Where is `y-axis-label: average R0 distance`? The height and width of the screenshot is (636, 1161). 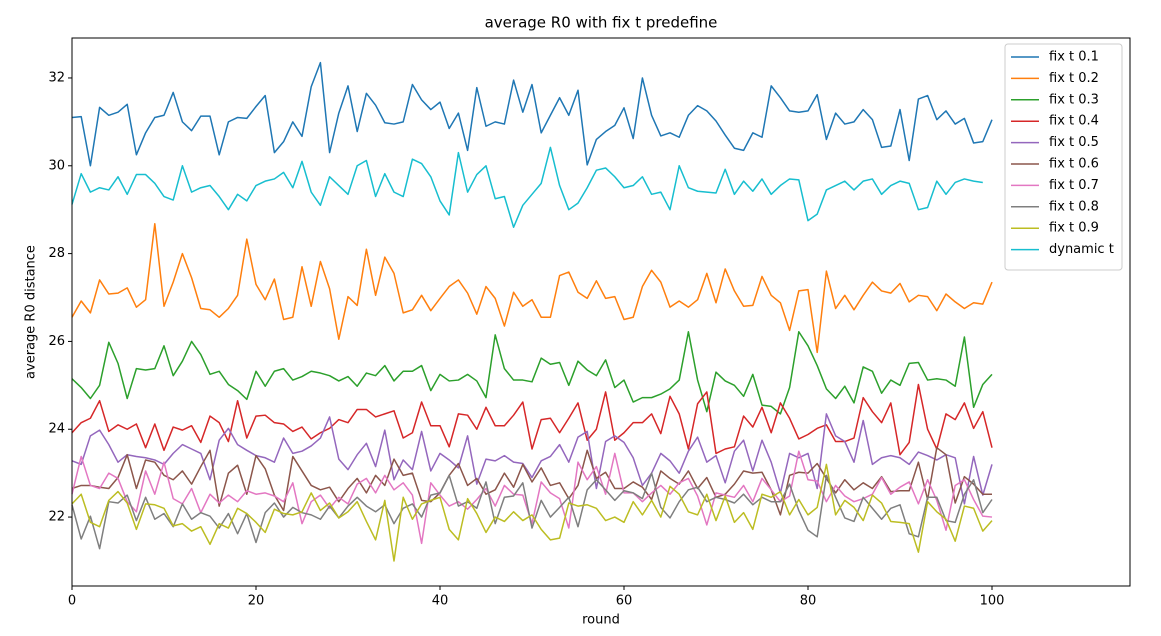 y-axis-label: average R0 distance is located at coordinates (31, 312).